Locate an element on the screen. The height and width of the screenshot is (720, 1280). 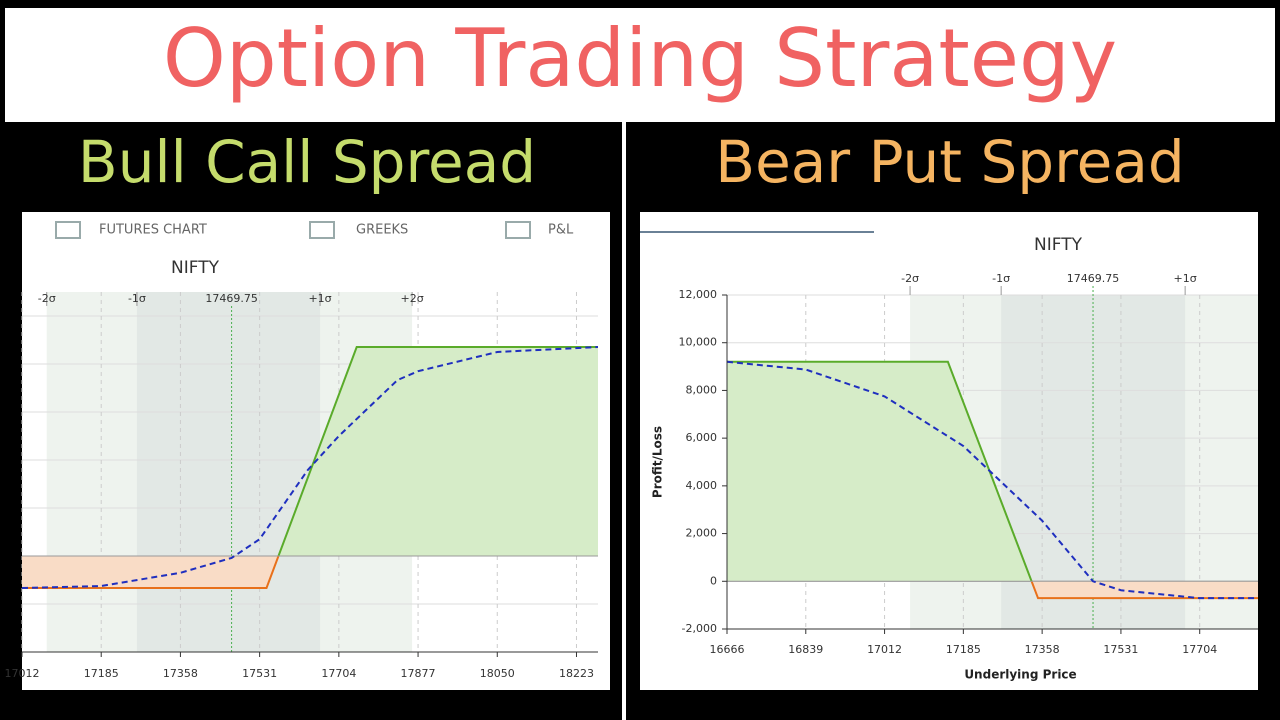
y-tick-label: 0 is located at coordinates (713, 580).